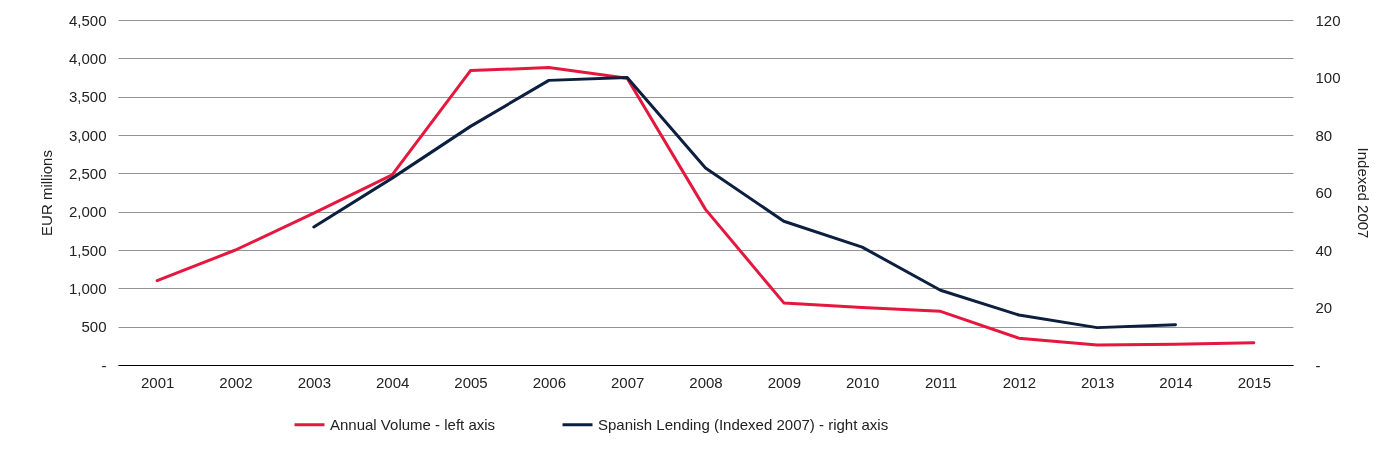  Describe the element at coordinates (87, 250) in the screenshot. I see `y-tick-label: 1,500` at that location.